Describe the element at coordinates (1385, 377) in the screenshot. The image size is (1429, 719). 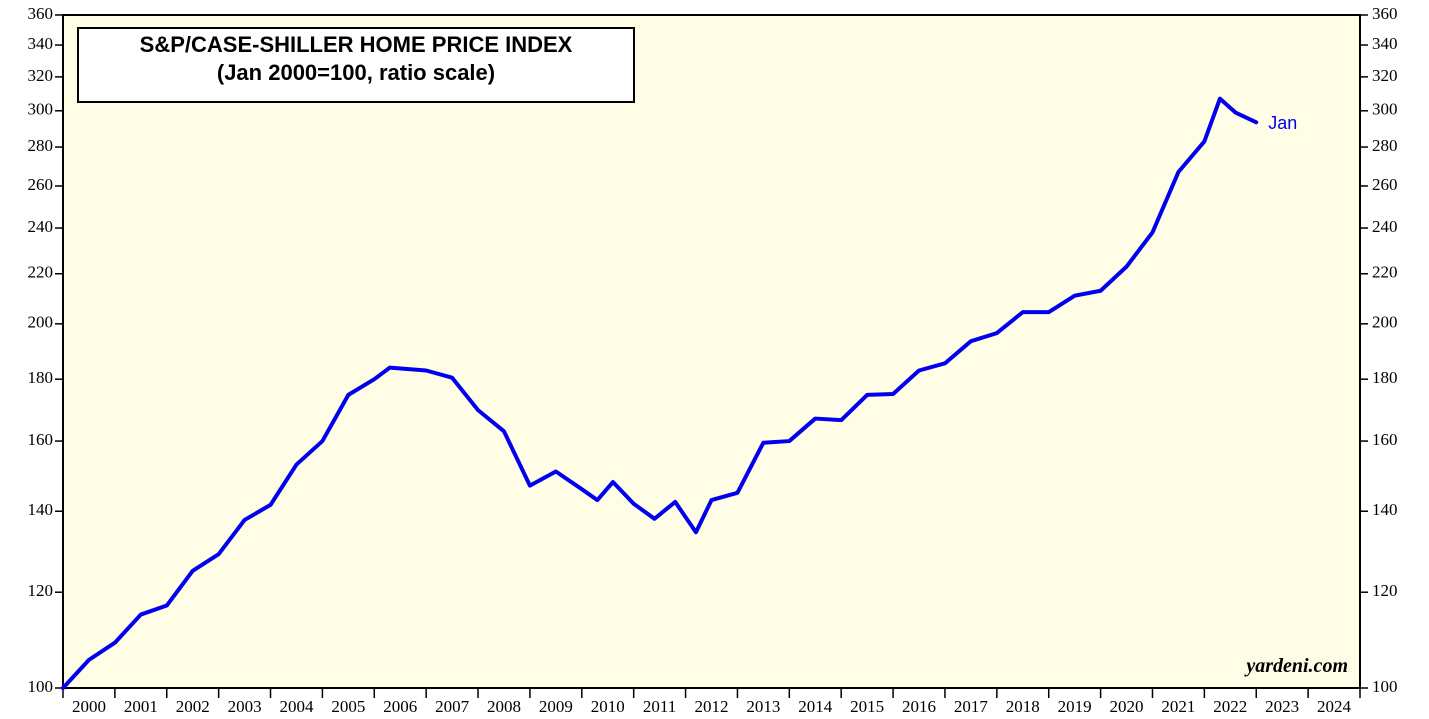
I see `y2-tick-label: 180` at that location.